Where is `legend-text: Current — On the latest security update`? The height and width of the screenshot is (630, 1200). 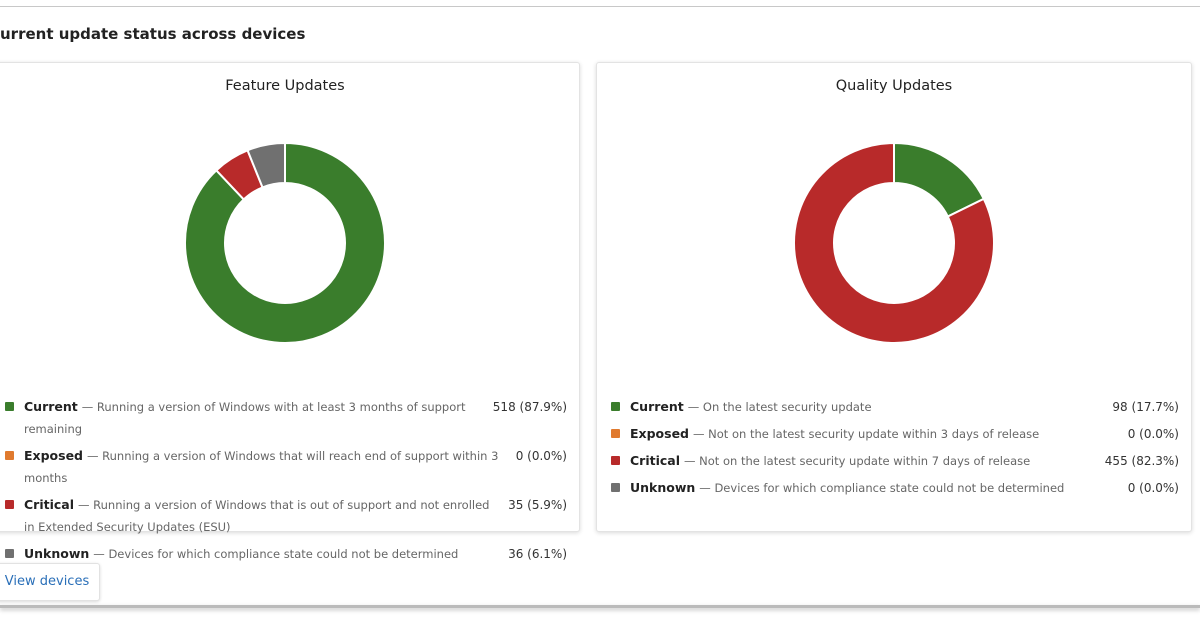 legend-text: Current — On the latest security update is located at coordinates (866, 407).